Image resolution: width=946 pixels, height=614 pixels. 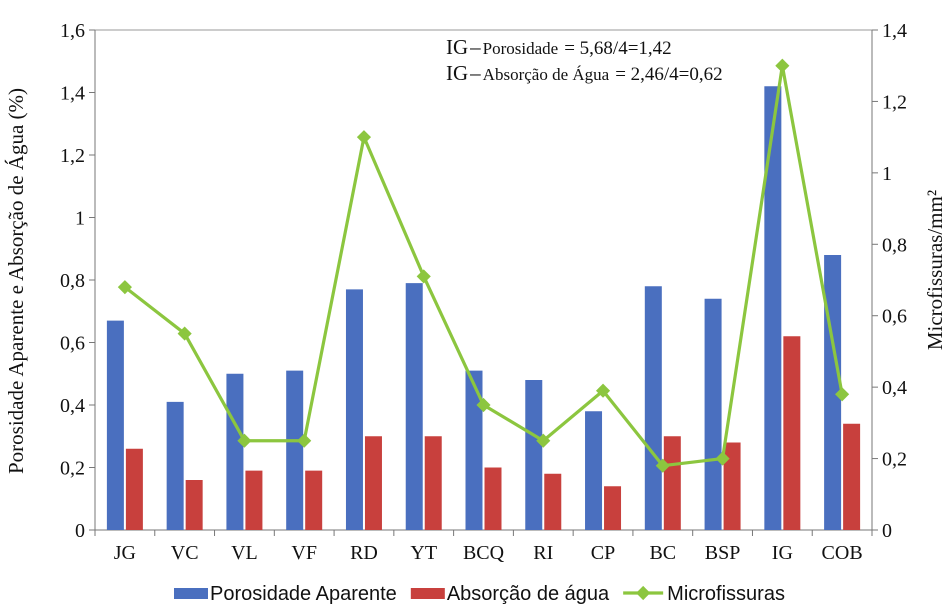 I want to click on x-tick-label: BC, so click(x=662, y=553).